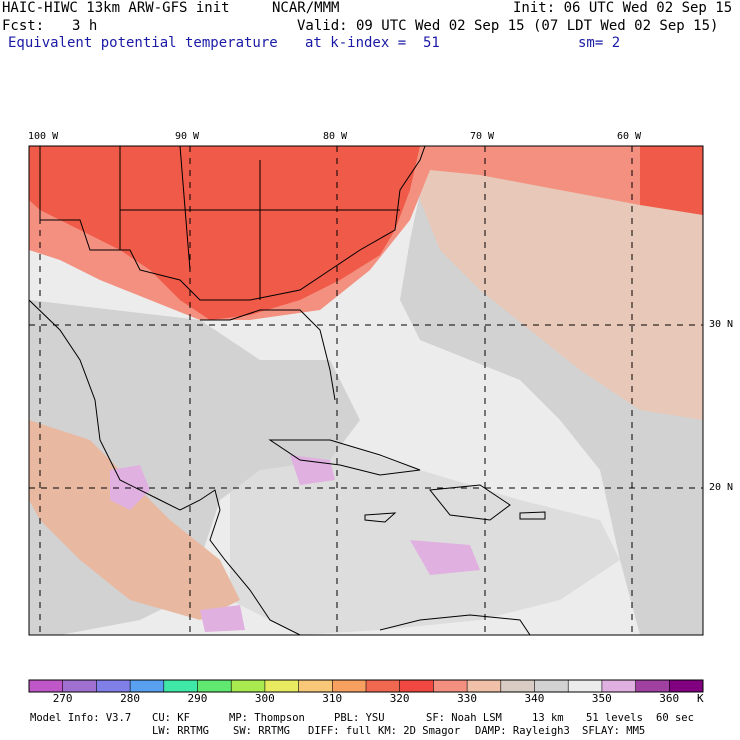  I want to click on colorbar-tick-label: 330, so click(467, 698).